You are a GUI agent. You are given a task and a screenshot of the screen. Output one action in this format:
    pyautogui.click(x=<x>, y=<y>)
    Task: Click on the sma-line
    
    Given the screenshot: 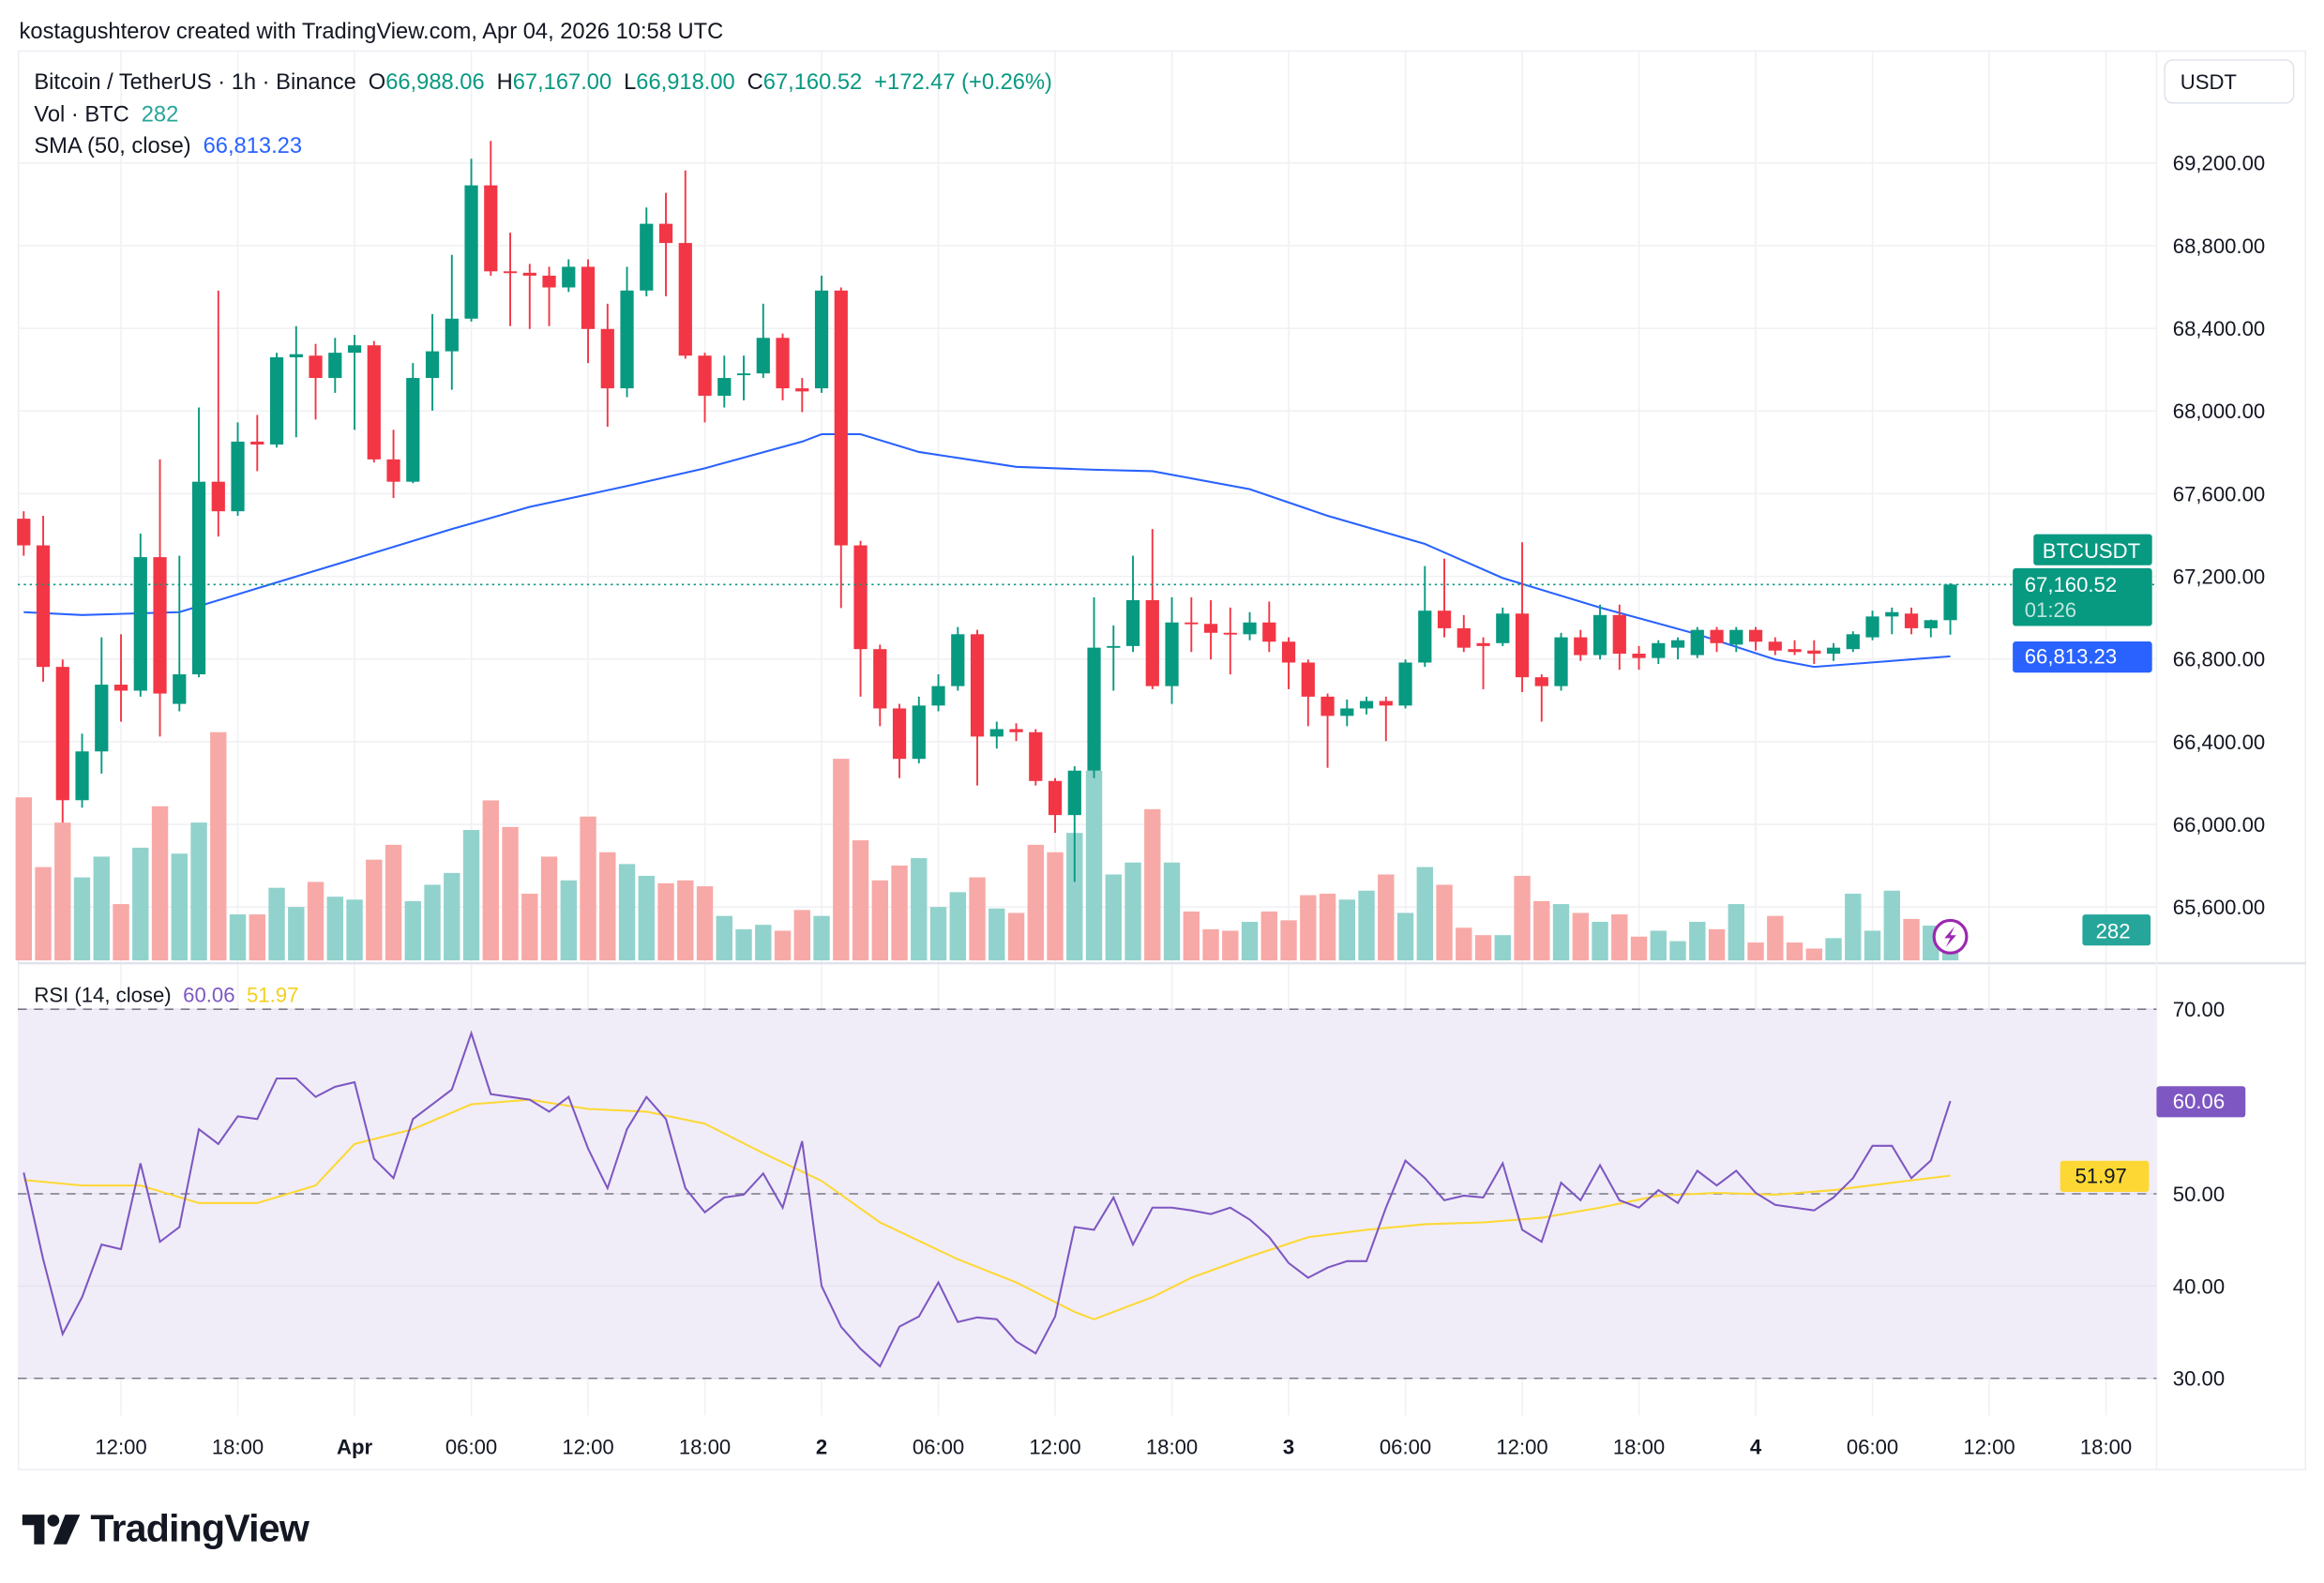 What is the action you would take?
    pyautogui.click(x=987, y=550)
    